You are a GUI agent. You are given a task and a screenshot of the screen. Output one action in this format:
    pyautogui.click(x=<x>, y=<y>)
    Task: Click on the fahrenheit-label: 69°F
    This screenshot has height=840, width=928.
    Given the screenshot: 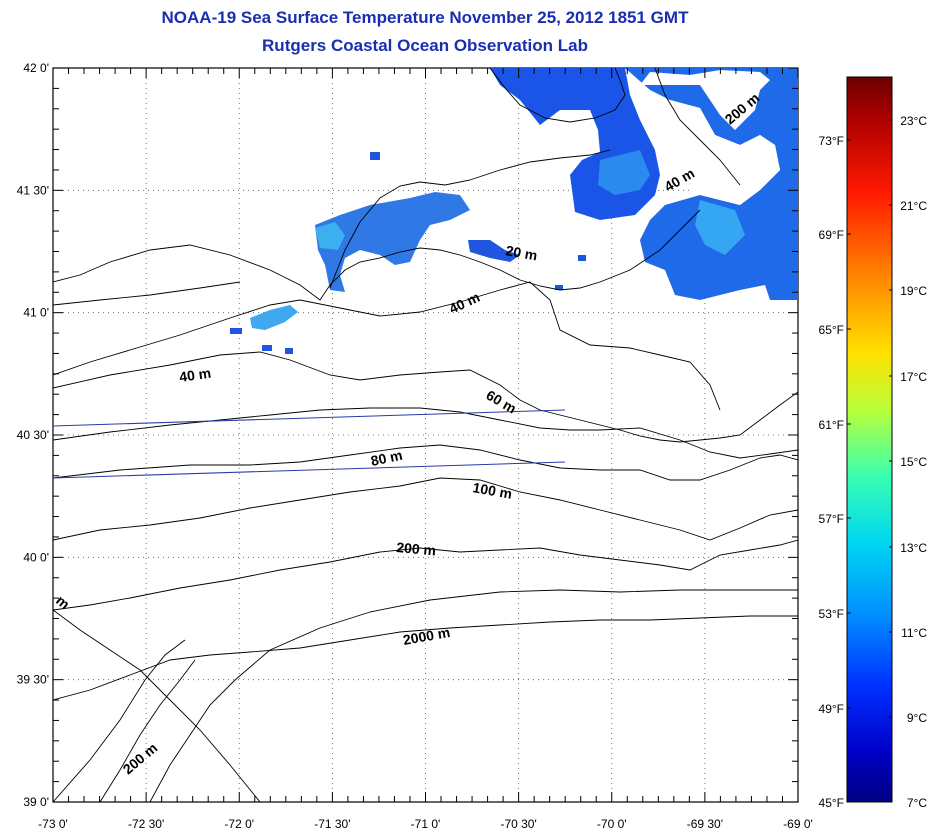 What is the action you would take?
    pyautogui.click(x=831, y=235)
    